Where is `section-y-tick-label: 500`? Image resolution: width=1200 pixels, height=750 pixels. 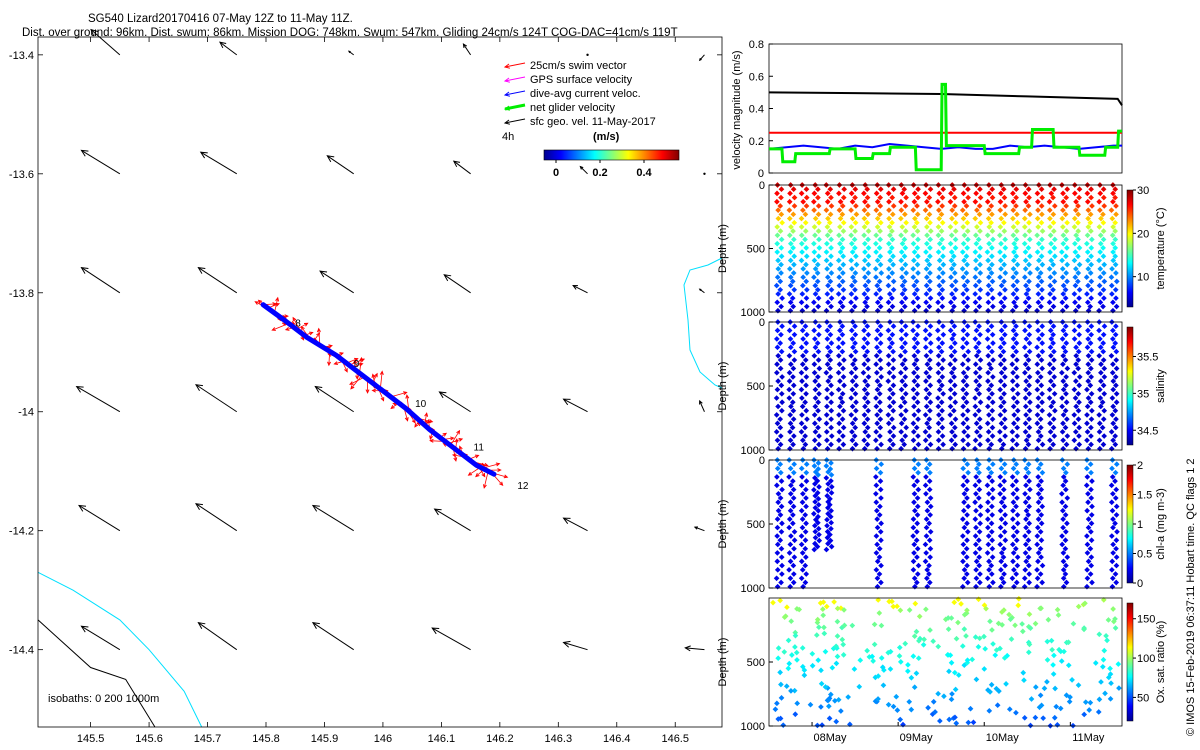 section-y-tick-label: 500 is located at coordinates (756, 663).